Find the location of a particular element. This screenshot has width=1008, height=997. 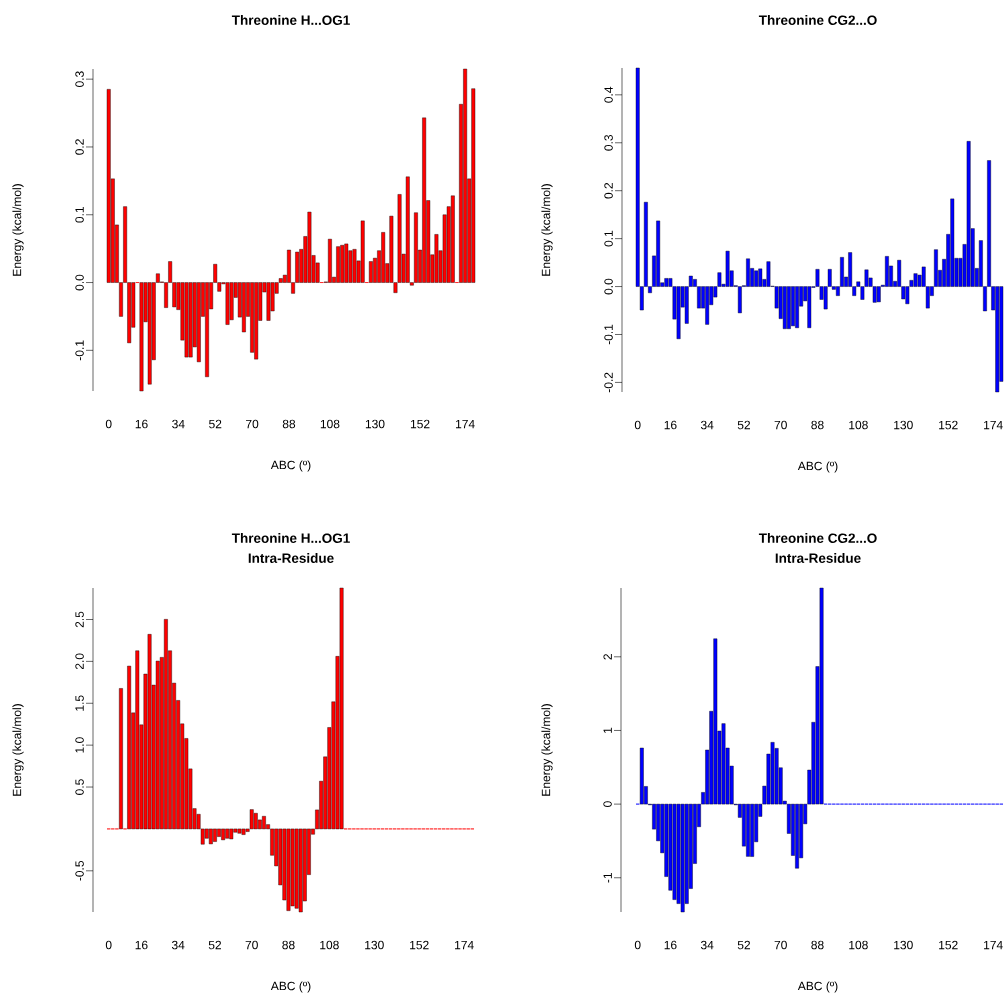

x-tick-label: 108 is located at coordinates (858, 425).